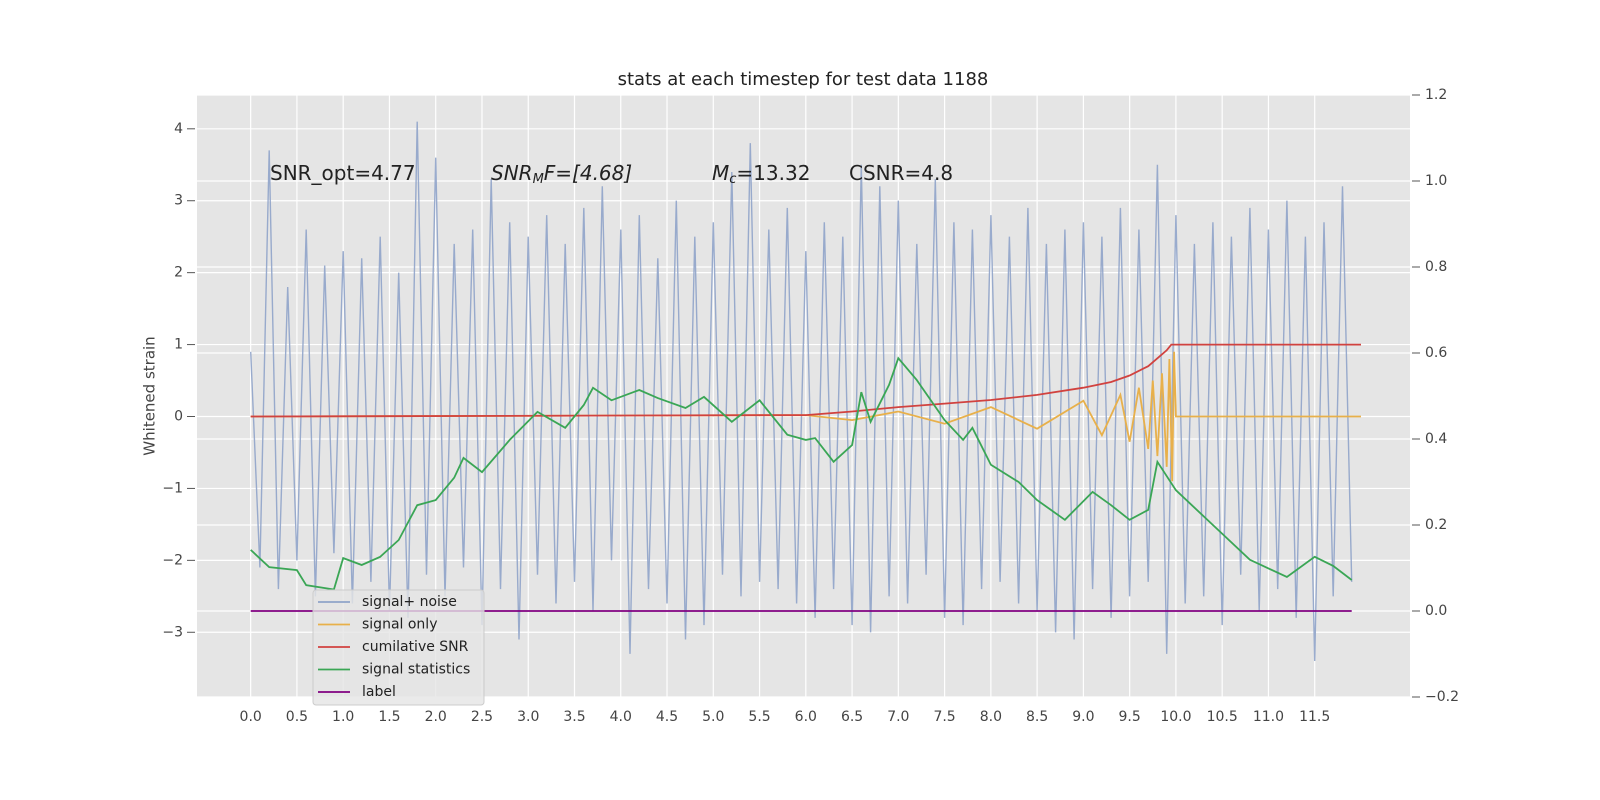 The image size is (1600, 800). Describe the element at coordinates (1083, 717) in the screenshot. I see `x-tick-label: 9.0` at that location.